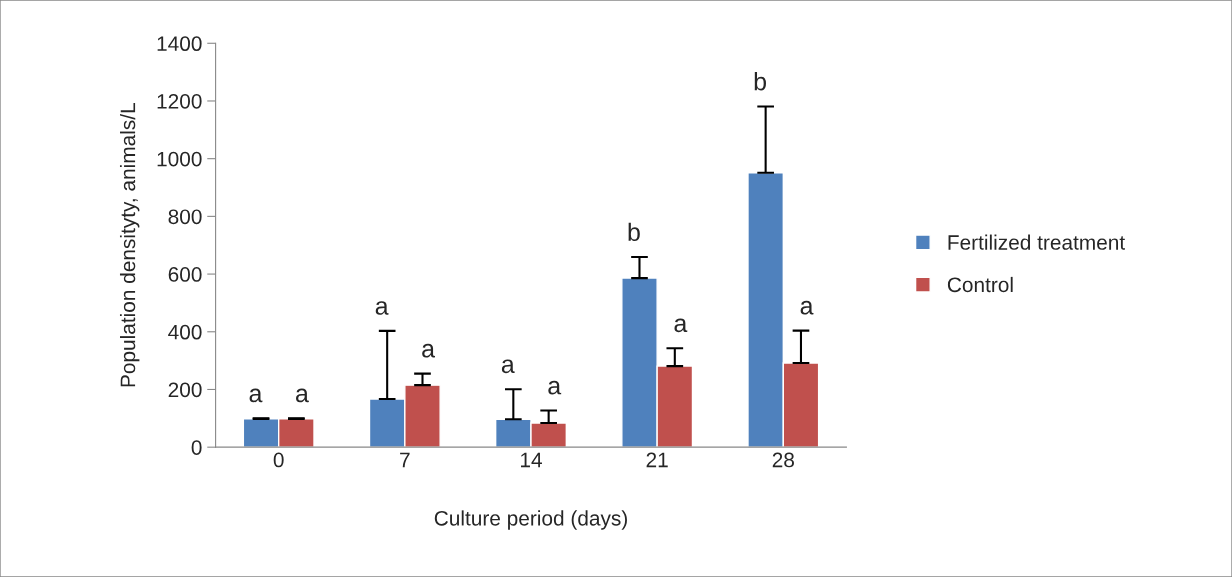 This screenshot has width=1232, height=577. I want to click on y-tick-label: 1200, so click(179, 101).